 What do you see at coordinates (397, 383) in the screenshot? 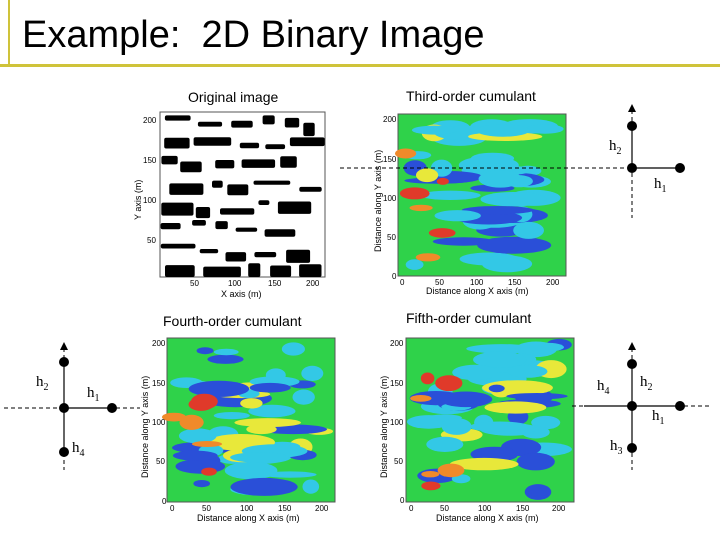
I see `fifth-ytick-2: 150` at bounding box center [397, 383].